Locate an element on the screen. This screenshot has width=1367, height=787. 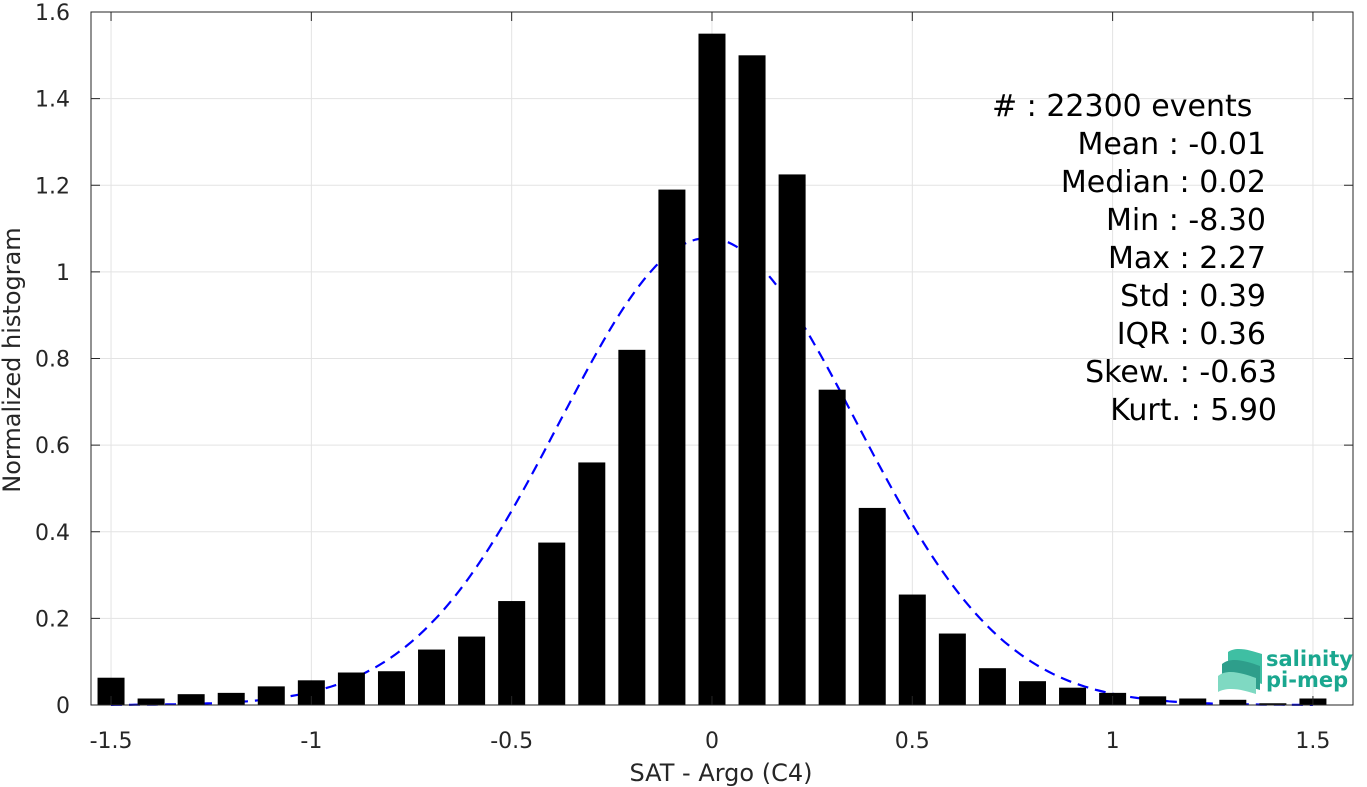
stats-line-median: Median : 0.02 is located at coordinates (1163, 182).